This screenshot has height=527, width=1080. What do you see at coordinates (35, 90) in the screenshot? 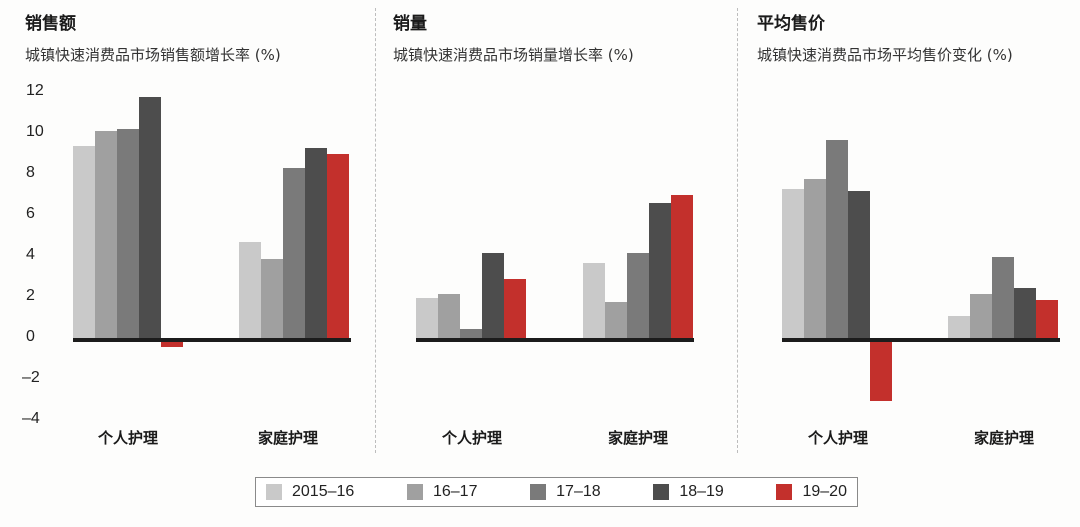
I see `y-tick: 12` at bounding box center [35, 90].